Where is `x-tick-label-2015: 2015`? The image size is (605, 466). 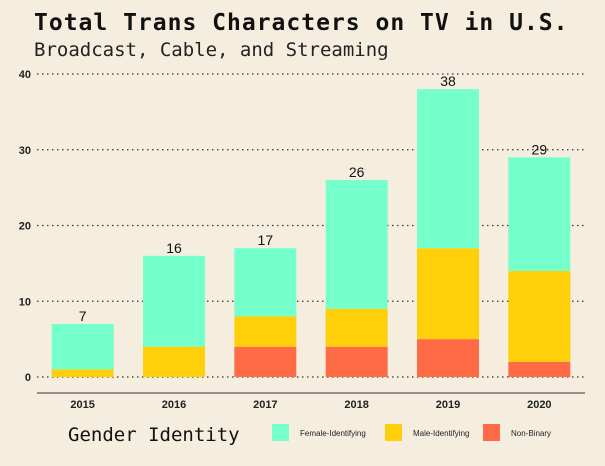 x-tick-label-2015: 2015 is located at coordinates (82, 405).